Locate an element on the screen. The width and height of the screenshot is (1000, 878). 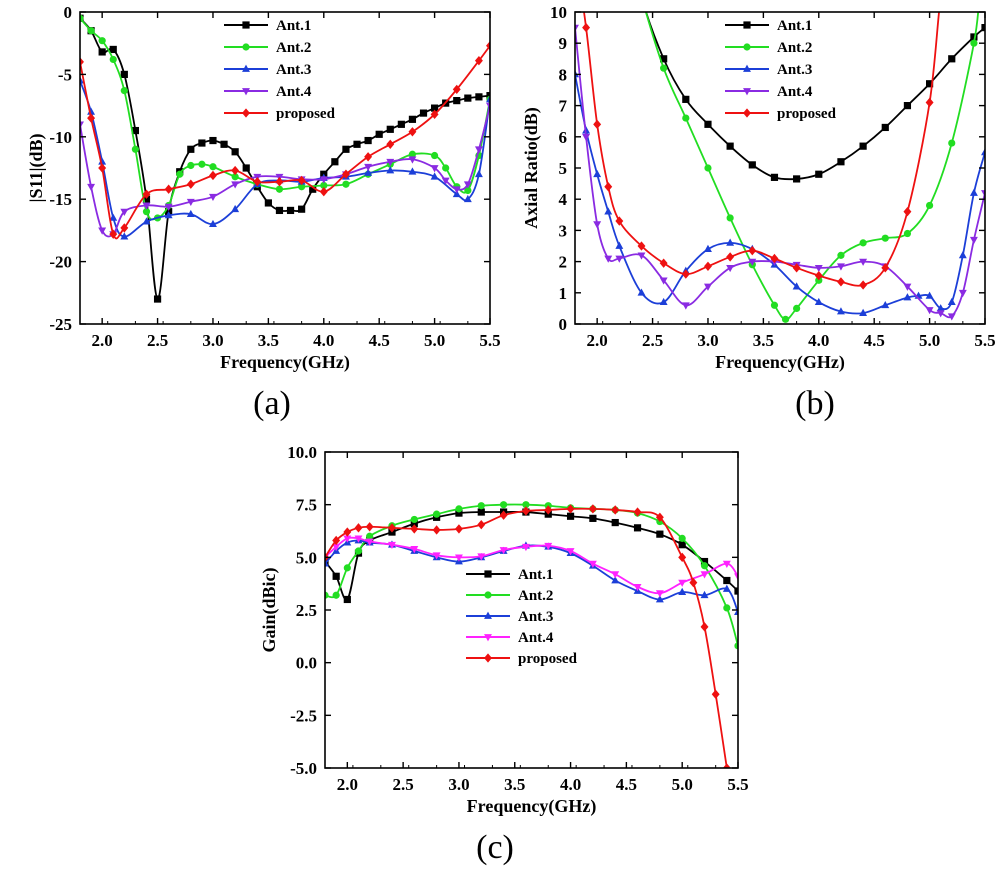
chart-a-ytick-label-3: -10 is located at coordinates (60, 137).